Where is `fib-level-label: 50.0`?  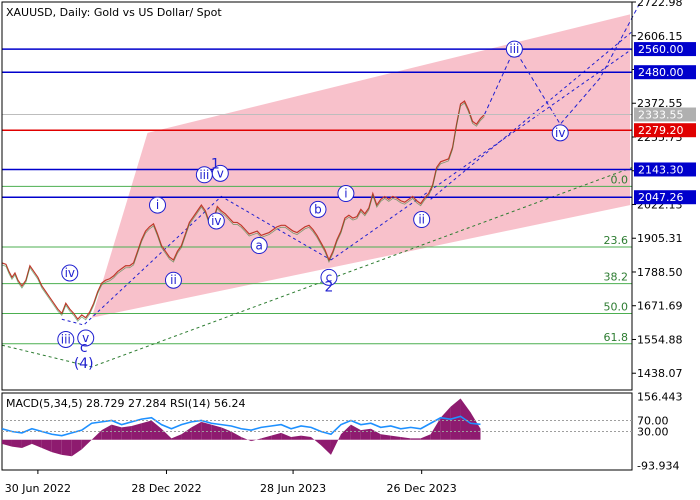
fib-level-label: 50.0 is located at coordinates (616, 306).